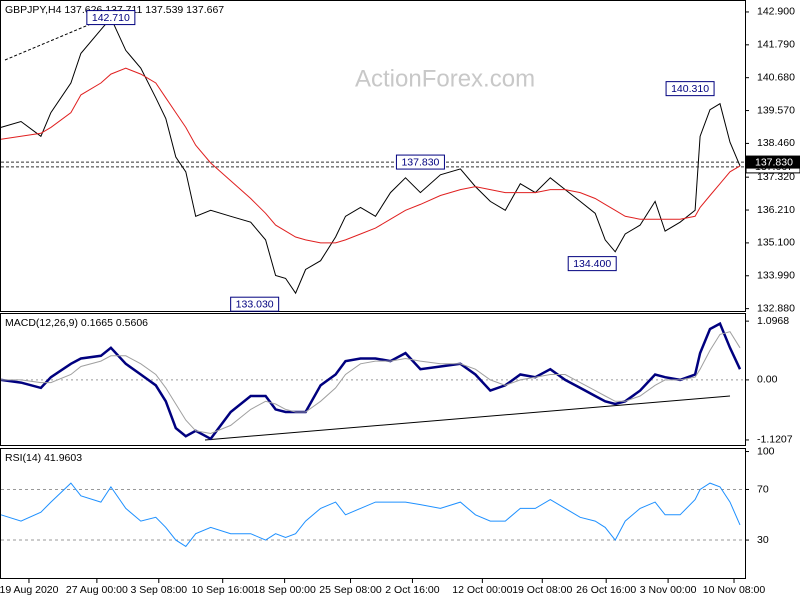  What do you see at coordinates (542, 590) in the screenshot?
I see `x-tick-label: 19 Oct 08:00` at bounding box center [542, 590].